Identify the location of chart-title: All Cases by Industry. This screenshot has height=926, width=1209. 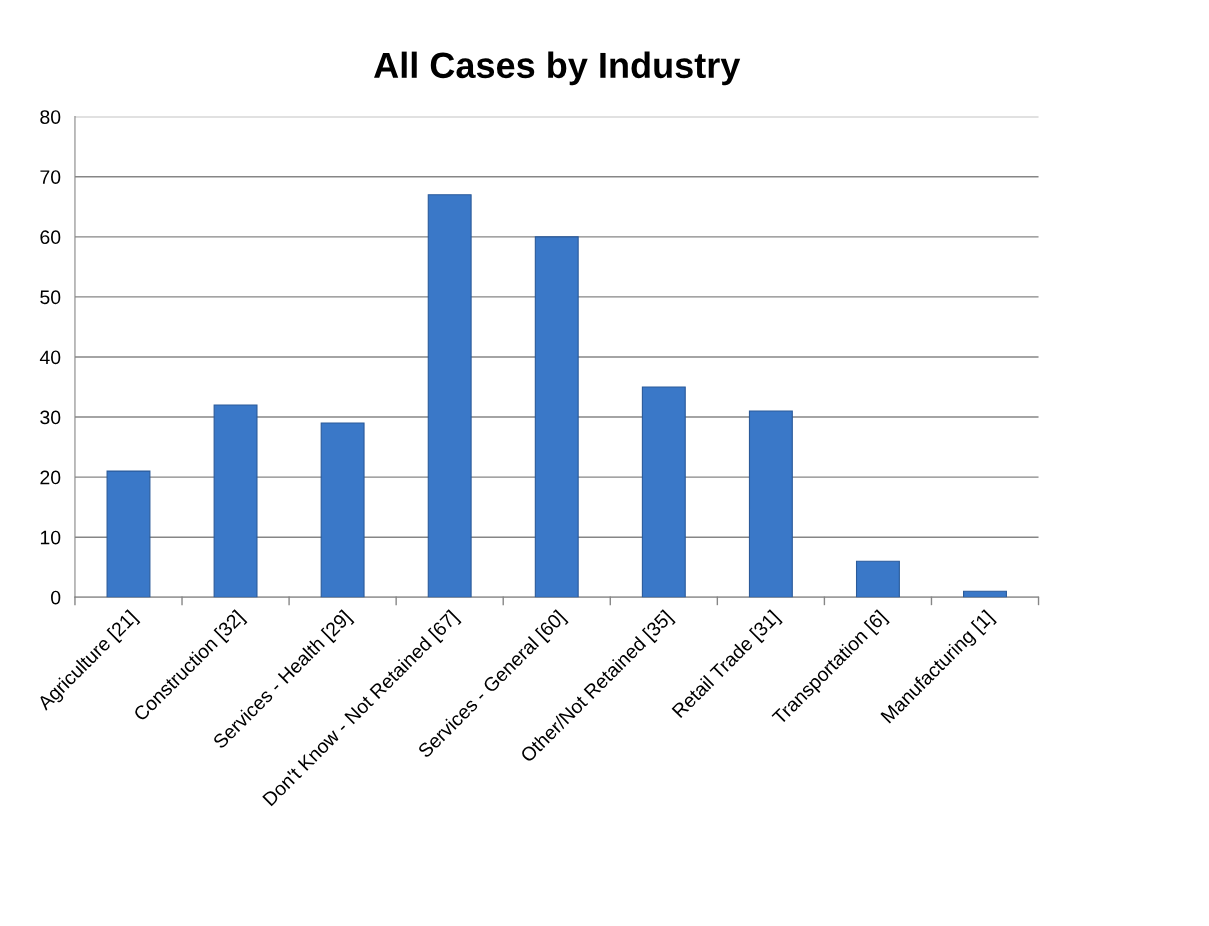
(557, 68).